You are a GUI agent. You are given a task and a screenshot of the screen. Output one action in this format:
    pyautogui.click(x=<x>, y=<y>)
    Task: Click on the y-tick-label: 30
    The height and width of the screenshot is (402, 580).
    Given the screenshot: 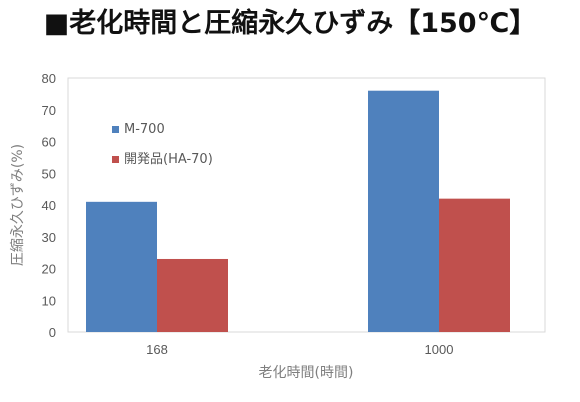 What is the action you would take?
    pyautogui.click(x=49, y=237)
    